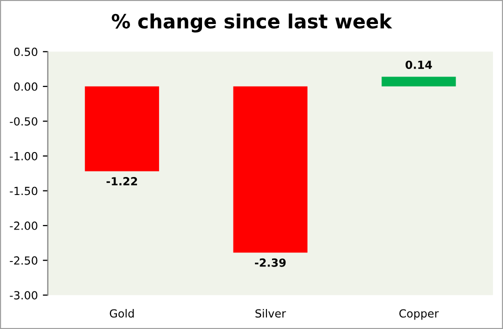 This screenshot has height=329, width=503. I want to click on y-tick-label: -3.00, so click(24, 295).